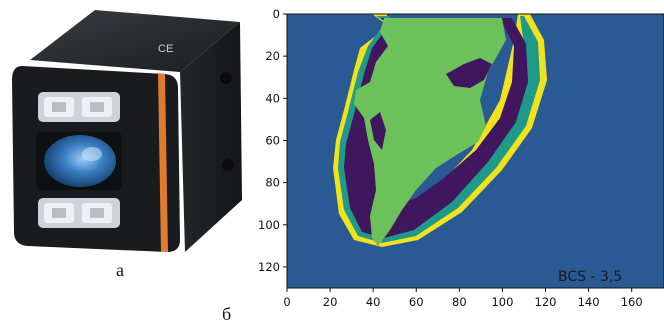 This screenshot has width=664, height=328. Describe the element at coordinates (373, 302) in the screenshot. I see `x-tick-label: 40` at that location.